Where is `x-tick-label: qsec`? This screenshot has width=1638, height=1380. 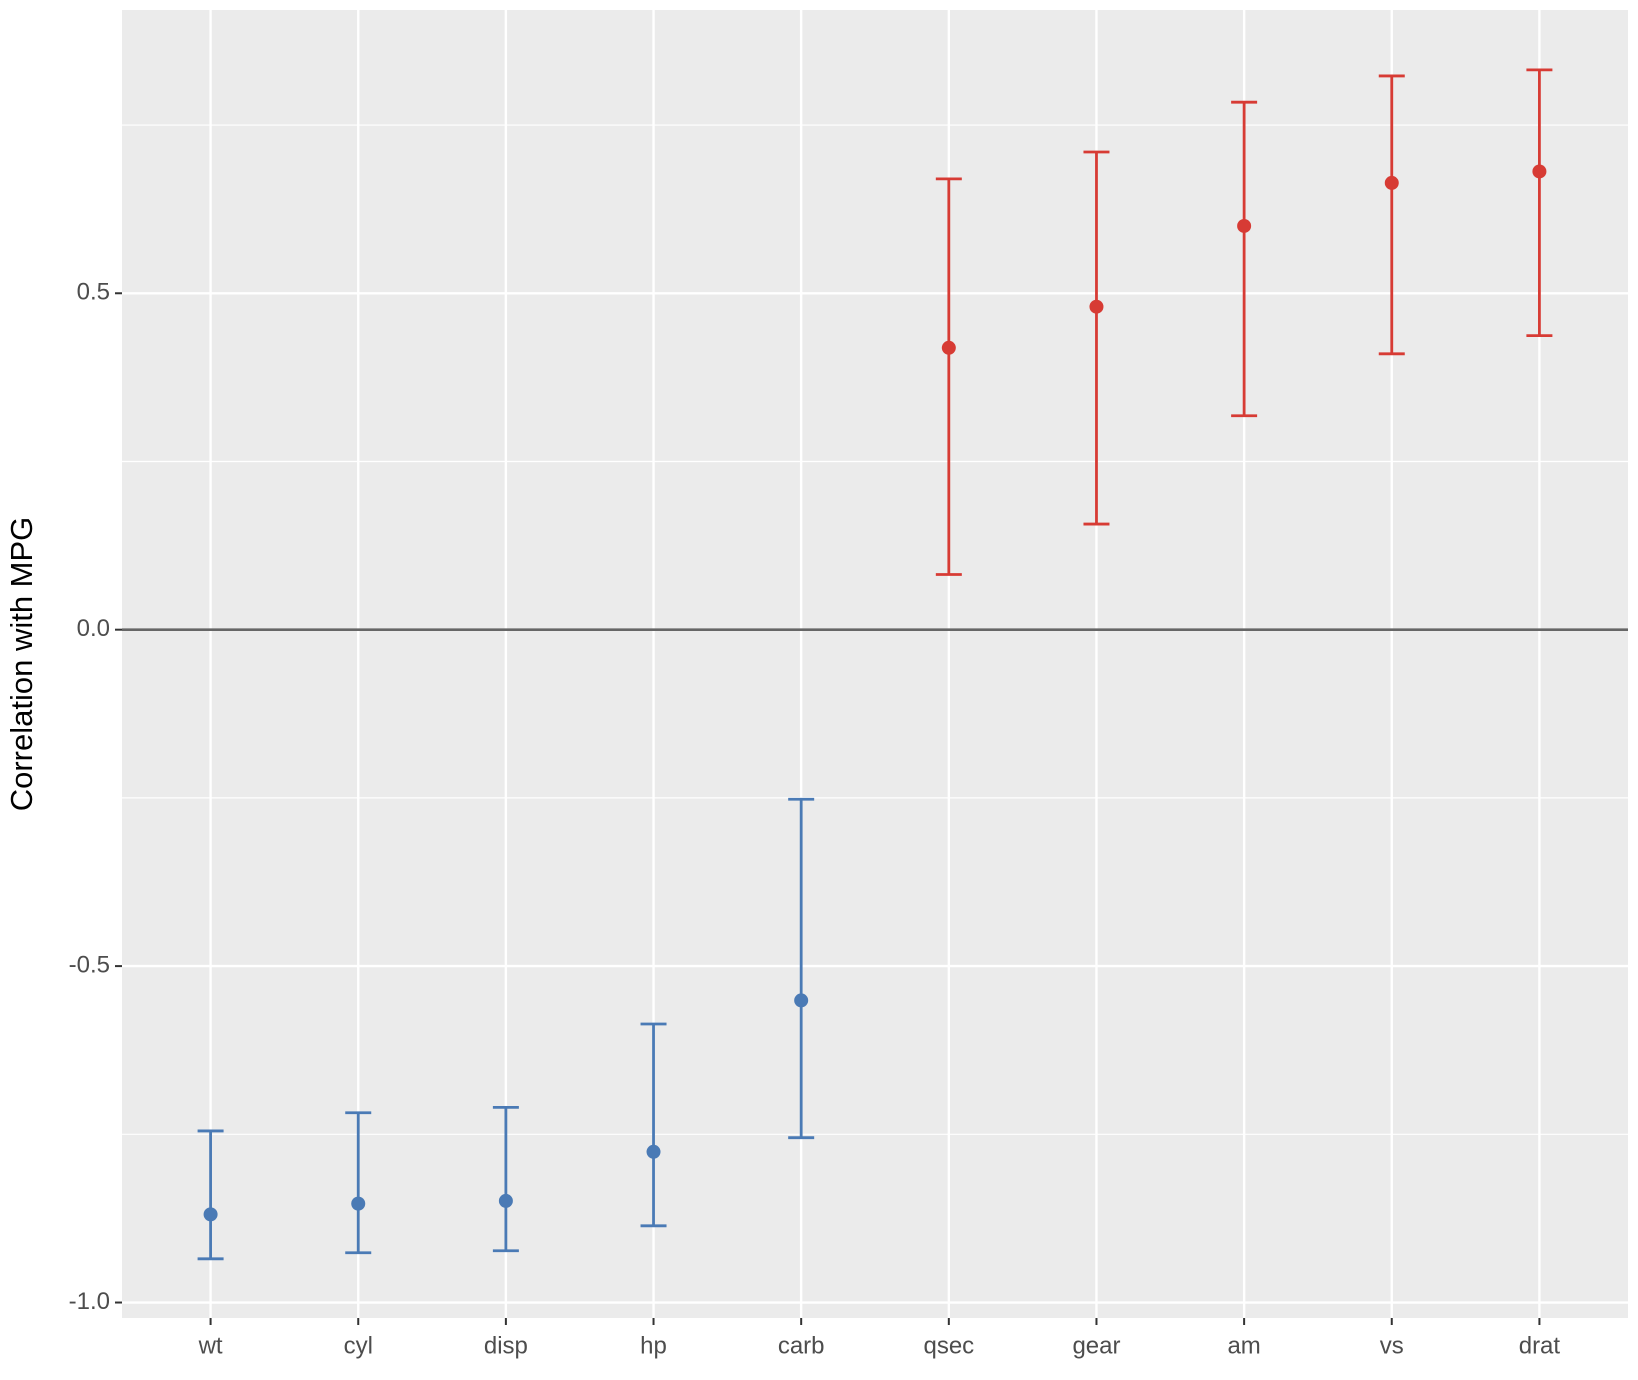
x-tick-label: qsec is located at coordinates (948, 1345).